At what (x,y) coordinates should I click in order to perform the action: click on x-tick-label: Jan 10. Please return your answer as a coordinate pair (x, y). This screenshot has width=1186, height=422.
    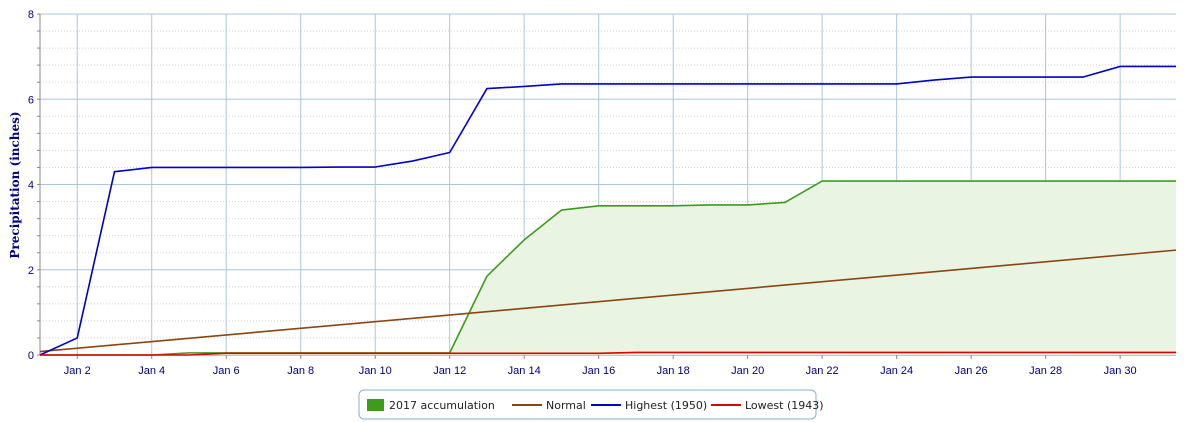
    Looking at the image, I should click on (375, 371).